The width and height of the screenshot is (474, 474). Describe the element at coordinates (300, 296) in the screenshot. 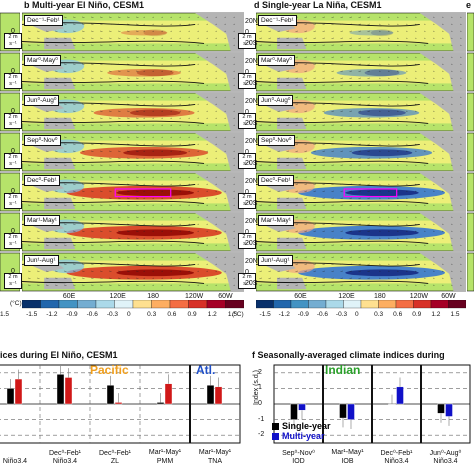

I see `lon-tick-d: 60E` at that location.